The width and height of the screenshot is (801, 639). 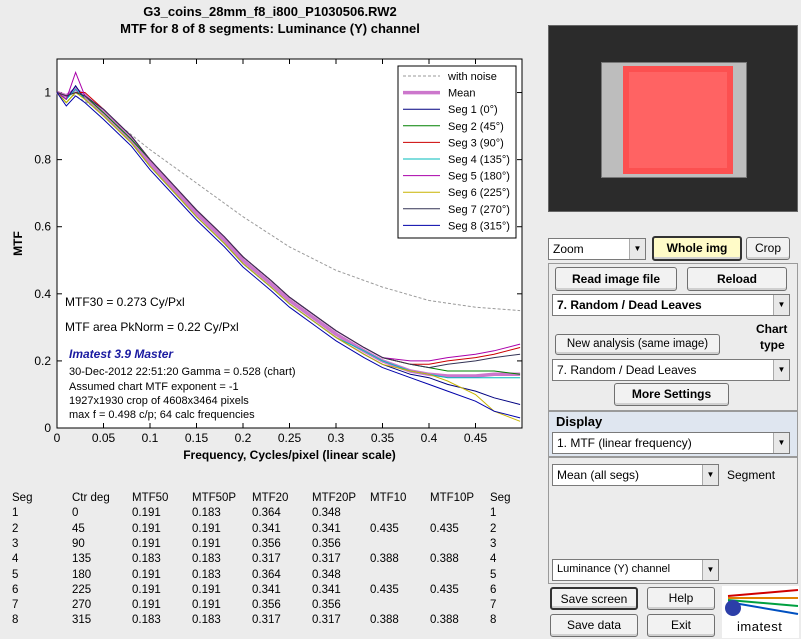 I want to click on help-button: Help, so click(x=681, y=598).